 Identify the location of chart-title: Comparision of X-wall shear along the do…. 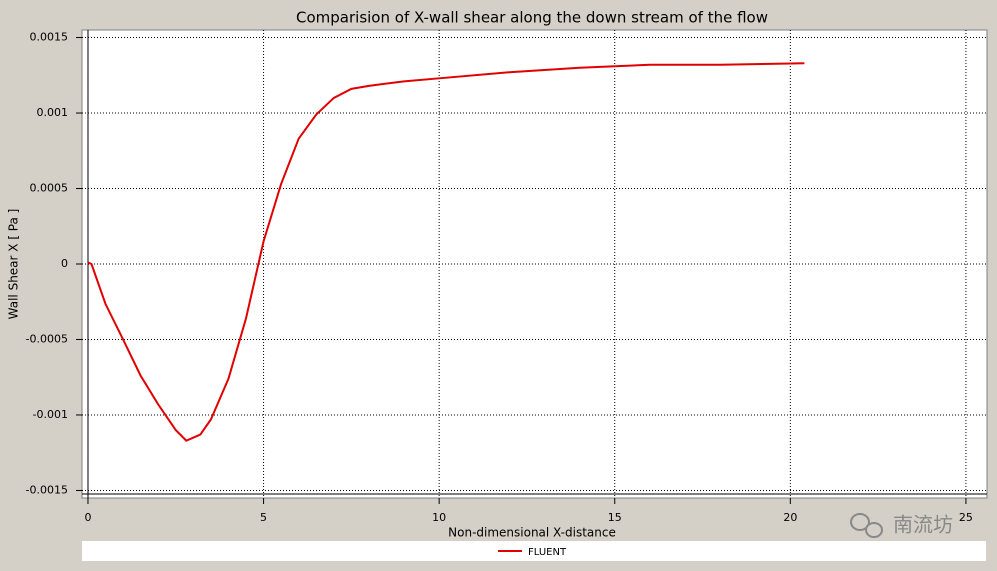
(532, 18).